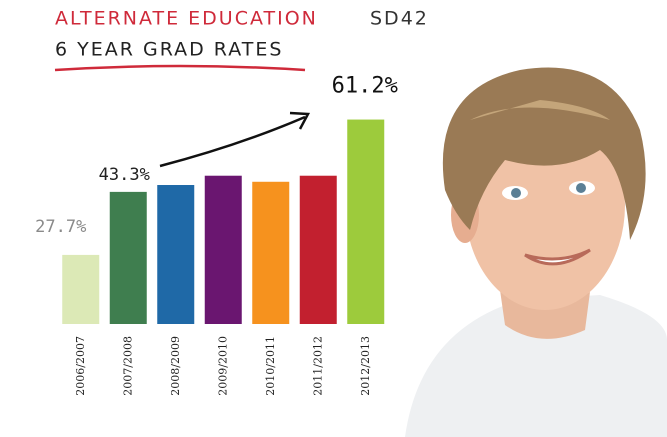 The height and width of the screenshot is (437, 667). What do you see at coordinates (365, 366) in the screenshot?
I see `x-tick-label: 2012/2013` at bounding box center [365, 366].